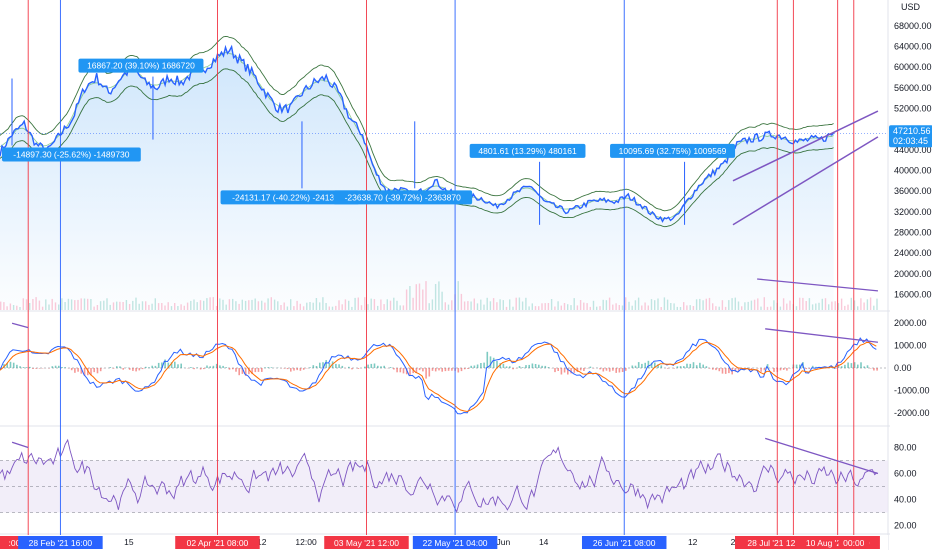  Describe the element at coordinates (438, 376) in the screenshot. I see `macd-line` at that location.